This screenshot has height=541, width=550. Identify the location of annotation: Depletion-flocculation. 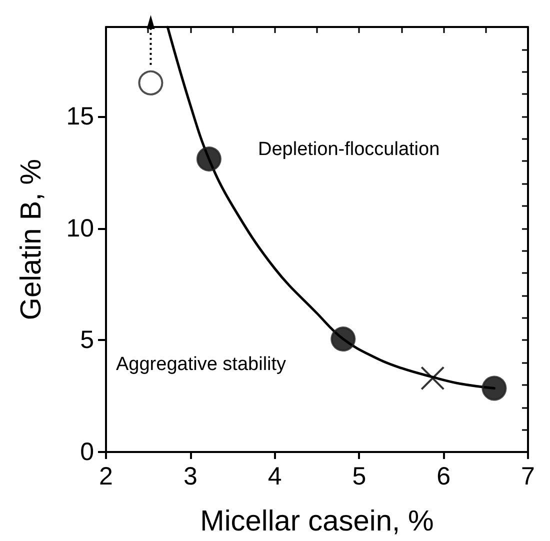
(349, 149).